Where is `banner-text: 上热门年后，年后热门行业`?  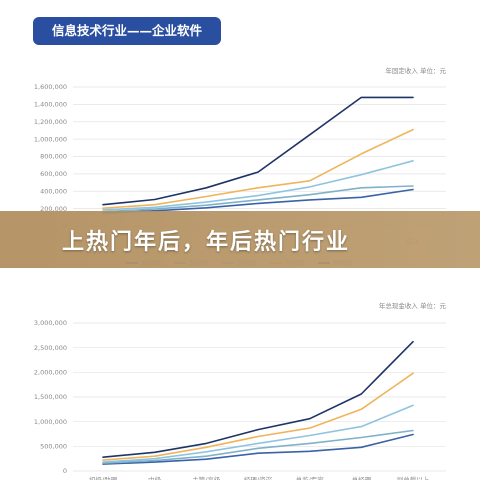
banner-text: 上热门年后，年后热门行业 is located at coordinates (206, 242).